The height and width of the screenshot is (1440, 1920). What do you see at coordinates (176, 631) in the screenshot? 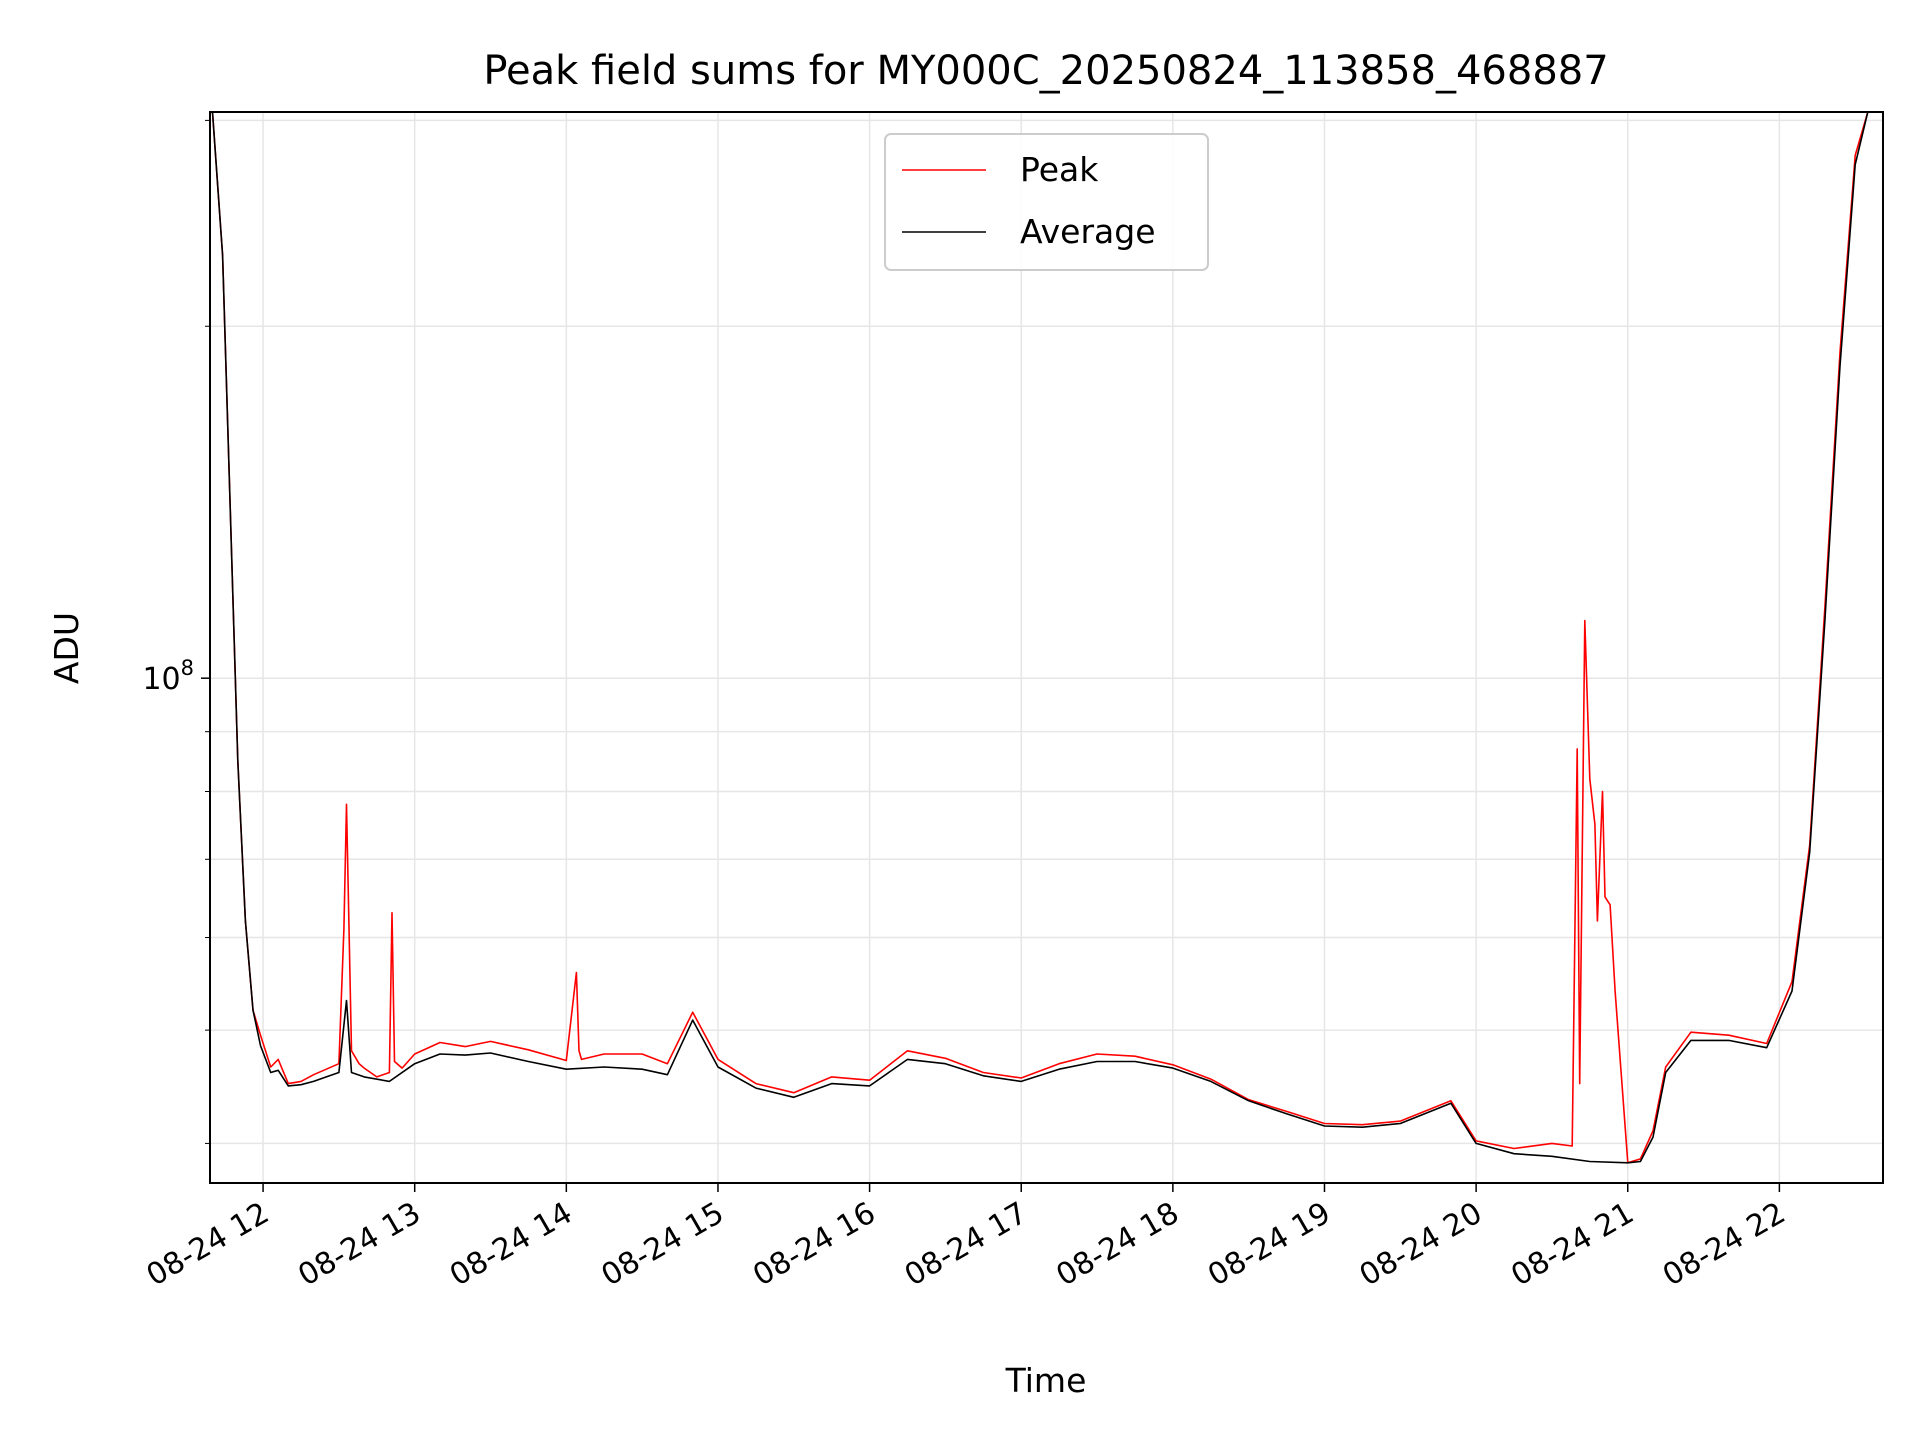
I see `y-axis: 108` at bounding box center [176, 631].